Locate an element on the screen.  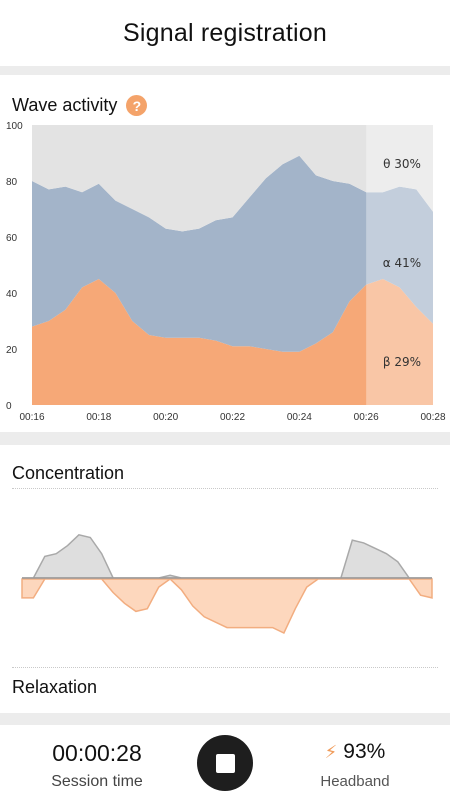
current-value-label: θ 30% is located at coordinates (402, 164).